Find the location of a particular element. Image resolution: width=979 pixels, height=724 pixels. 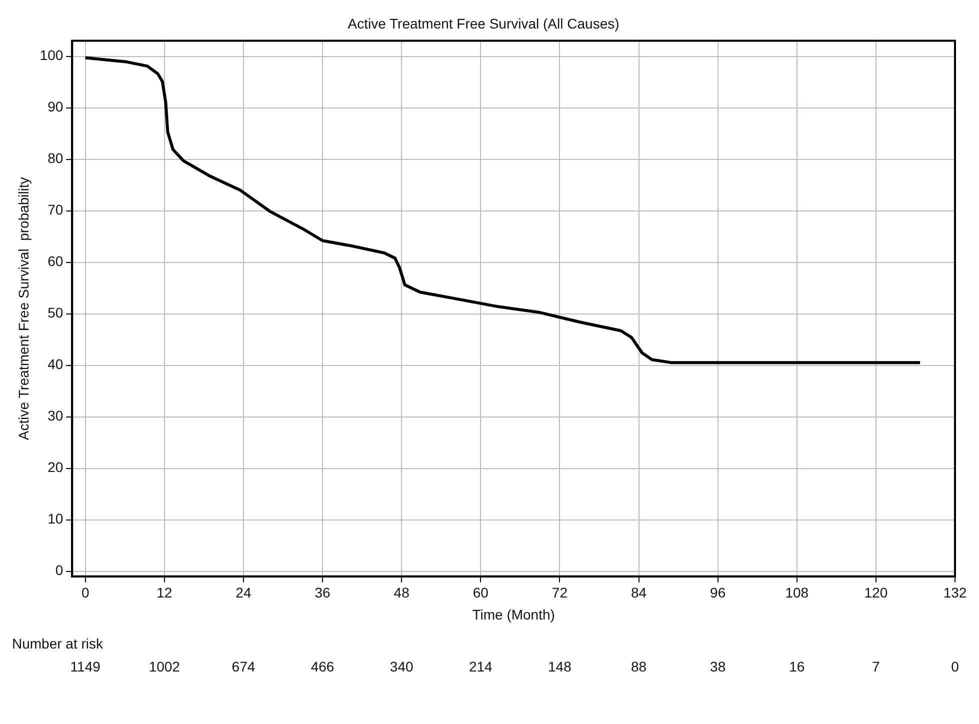

x-tick-label: 96 is located at coordinates (718, 592).